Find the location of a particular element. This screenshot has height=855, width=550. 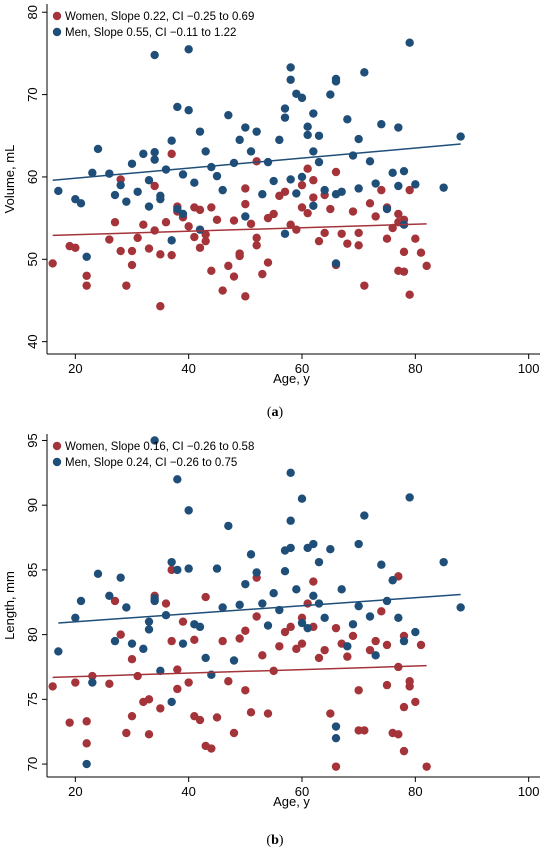

legend-men-marker is located at coordinates (57, 32).